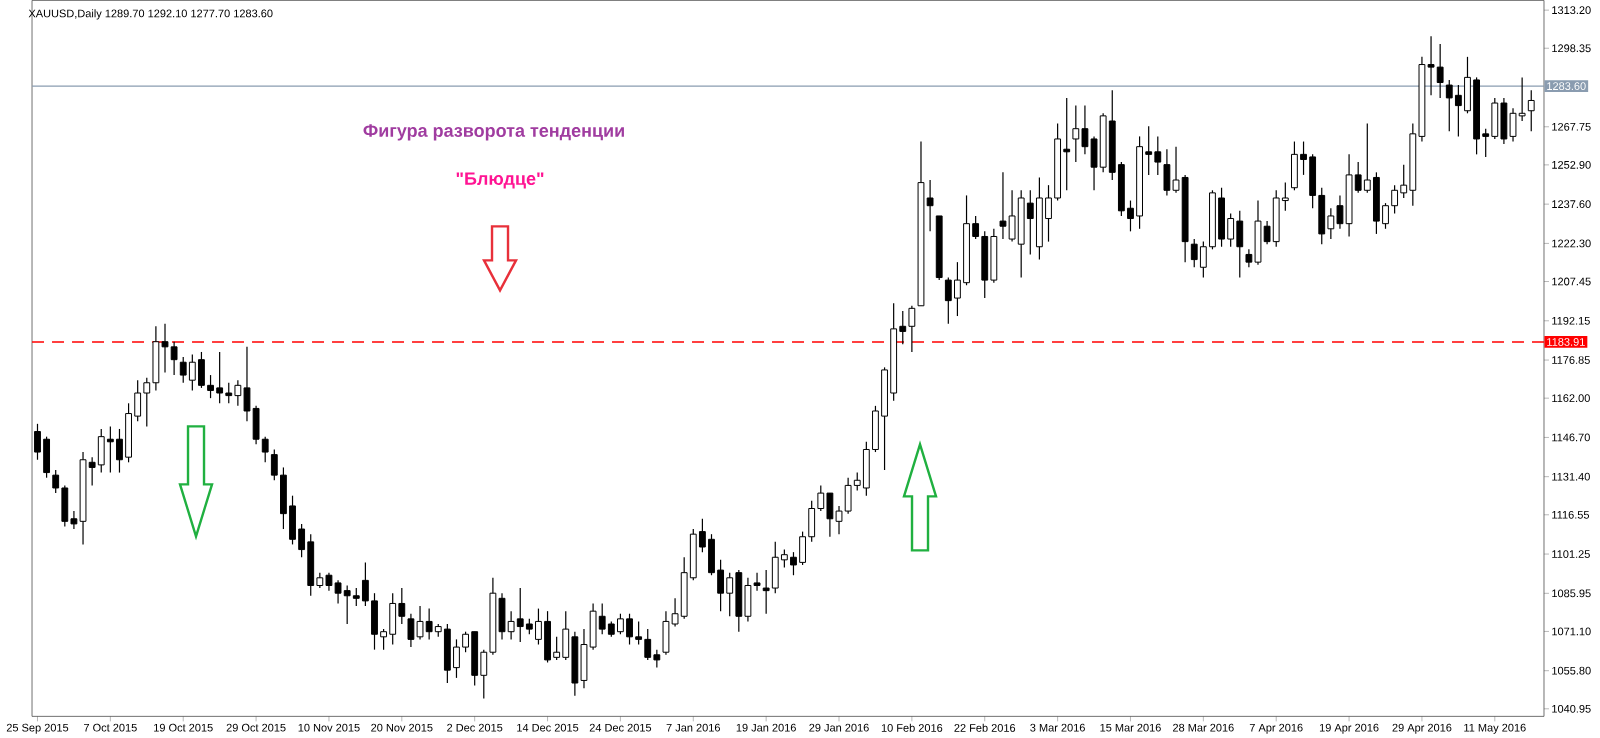  I want to click on annotation: Фигура разворота тенденции, so click(493, 132).